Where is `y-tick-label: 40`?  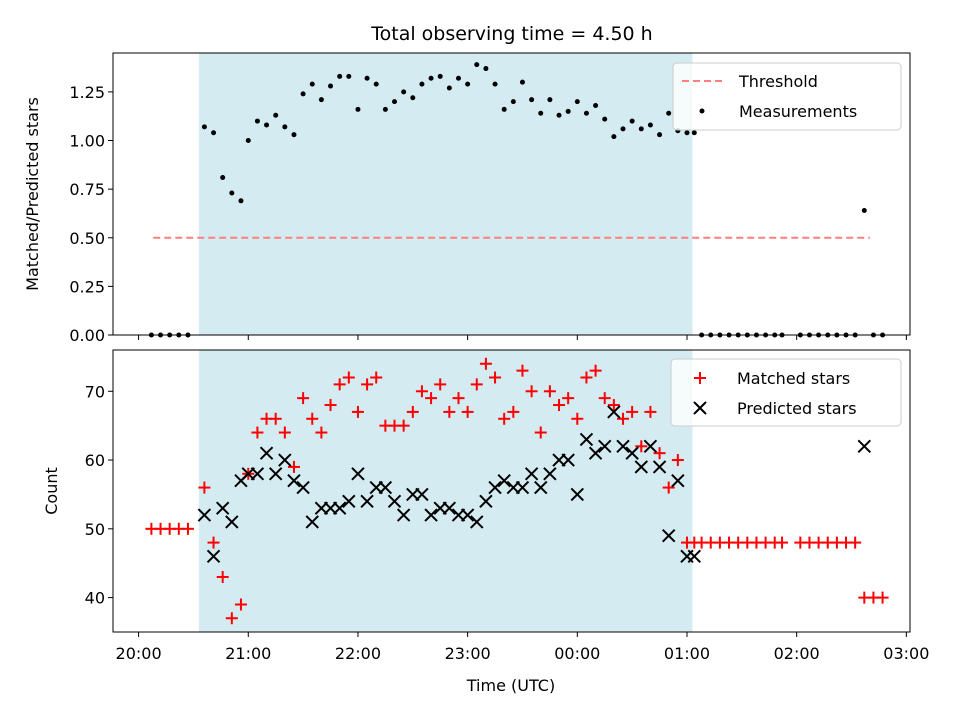 y-tick-label: 40 is located at coordinates (95, 598).